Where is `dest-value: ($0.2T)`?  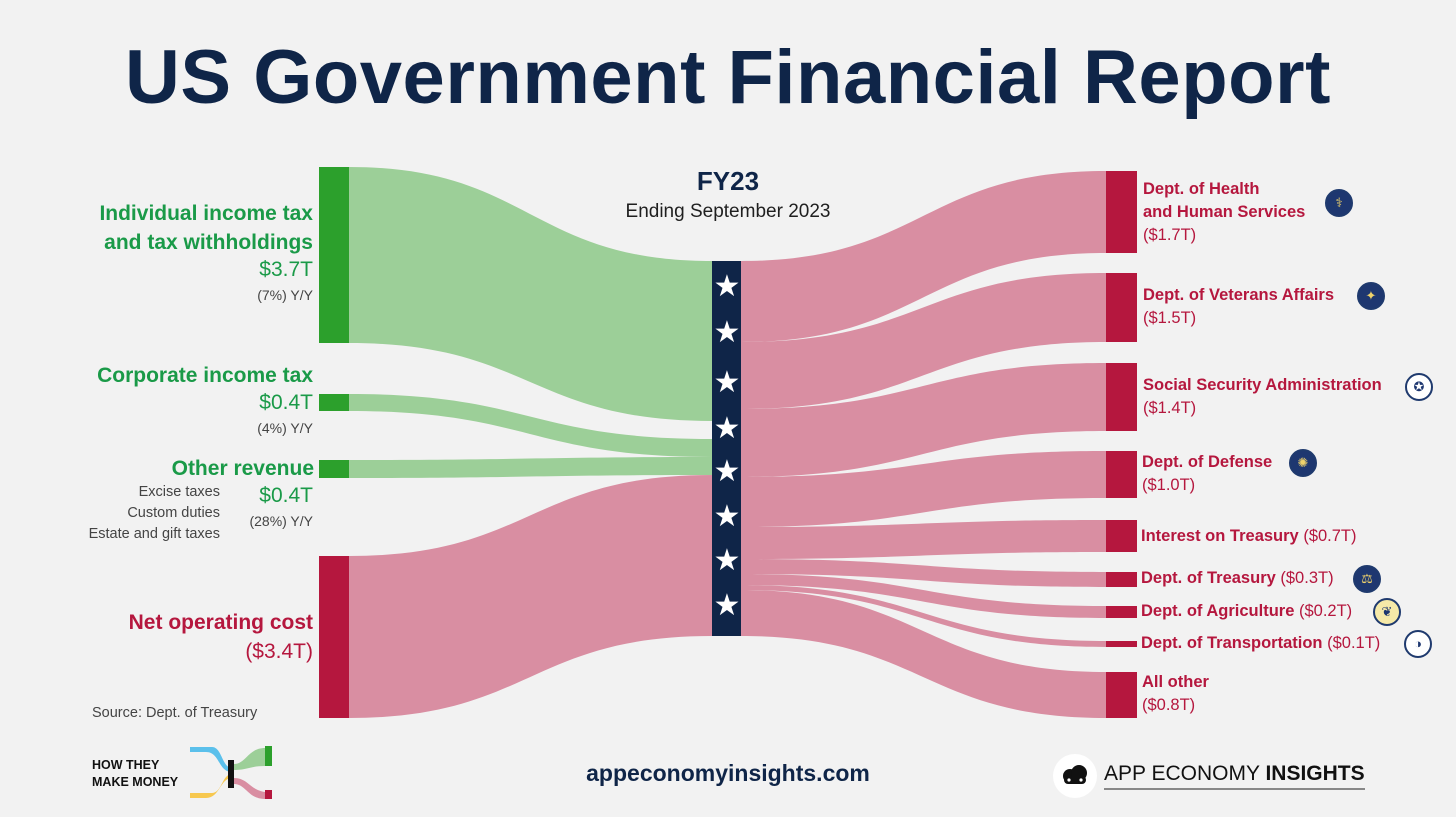 dest-value: ($0.2T) is located at coordinates (1325, 611).